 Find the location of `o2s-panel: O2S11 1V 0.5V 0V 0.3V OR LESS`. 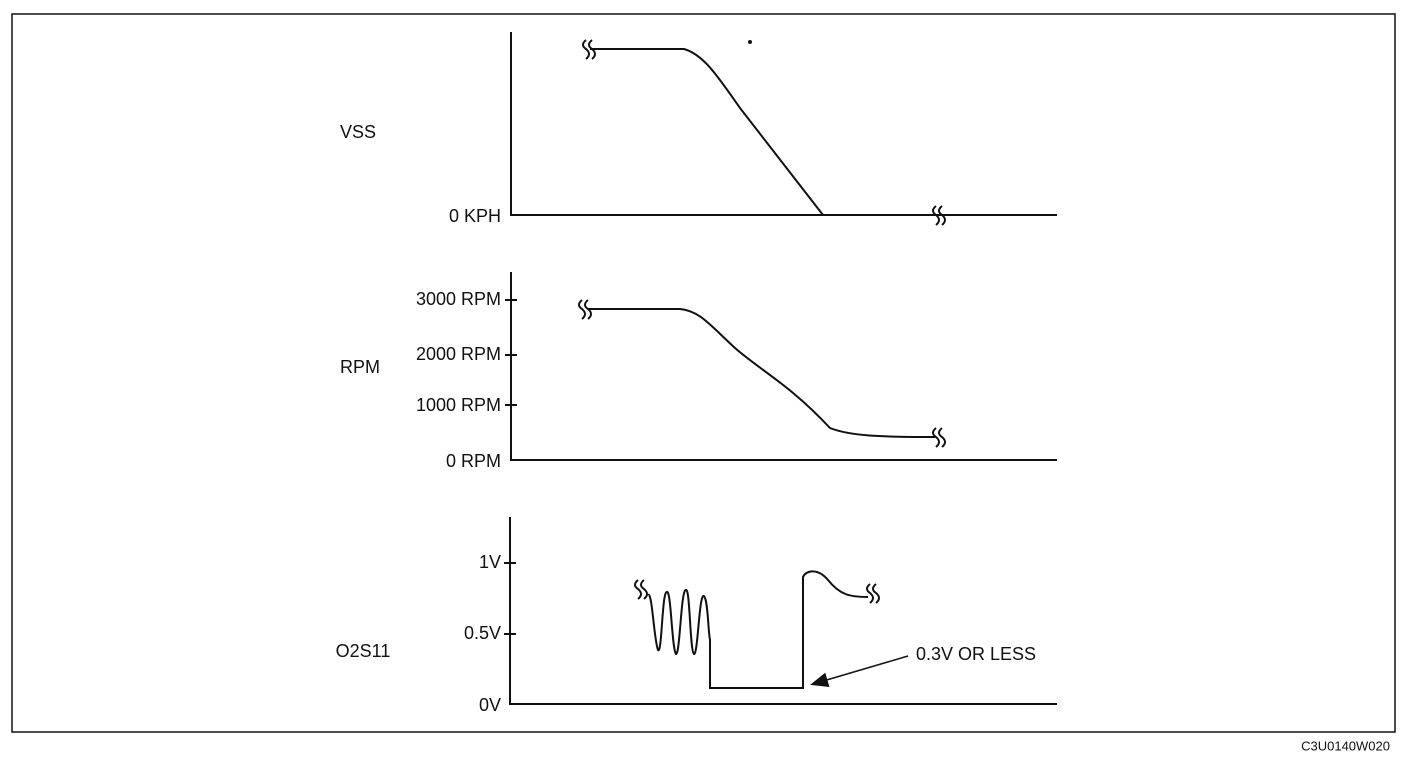

o2s-panel: O2S11 1V 0.5V 0V 0.3V OR LESS is located at coordinates (696, 616).